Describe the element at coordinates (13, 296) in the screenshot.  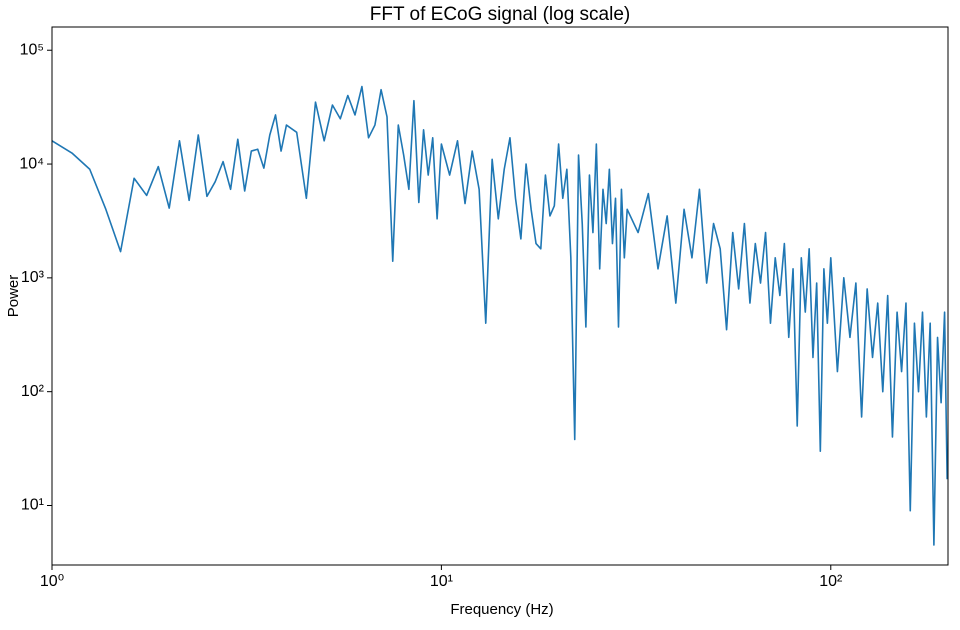
I see `y-axis-label: Power` at that location.